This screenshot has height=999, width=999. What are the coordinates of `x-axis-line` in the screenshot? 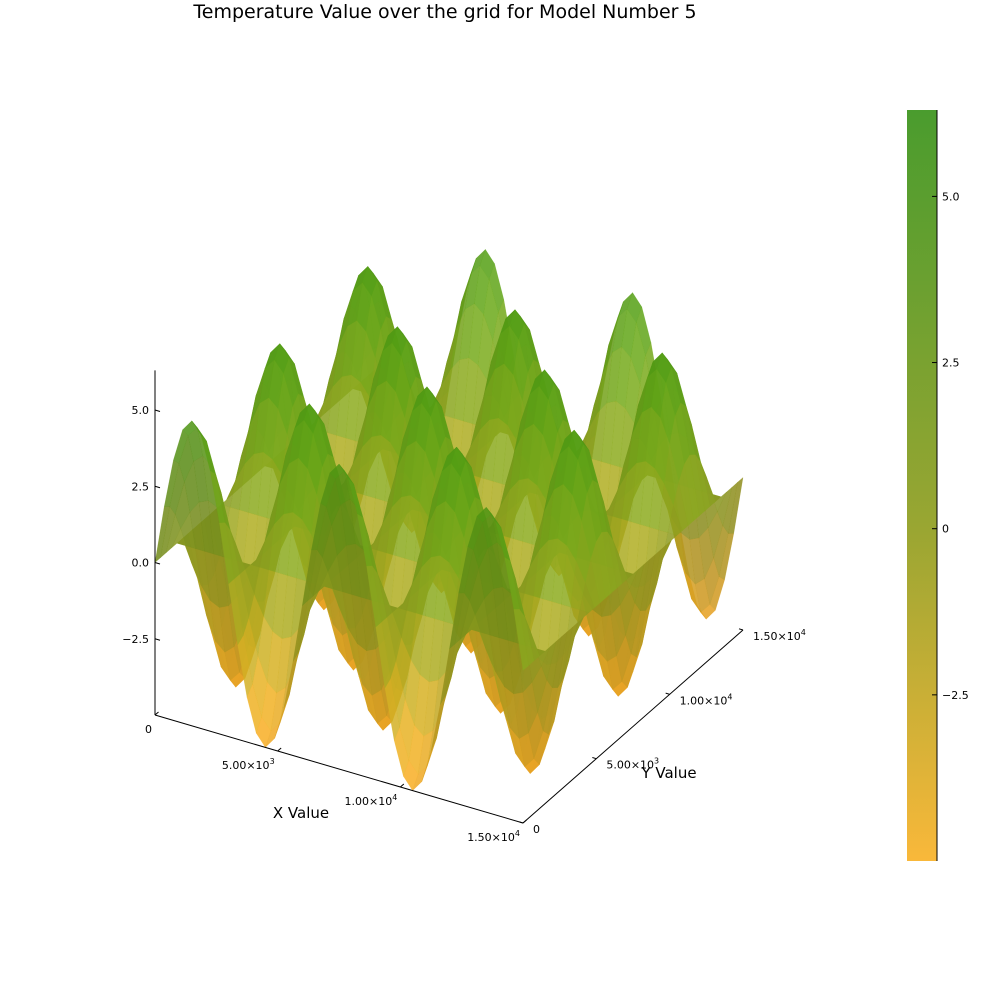 It's located at (339, 769).